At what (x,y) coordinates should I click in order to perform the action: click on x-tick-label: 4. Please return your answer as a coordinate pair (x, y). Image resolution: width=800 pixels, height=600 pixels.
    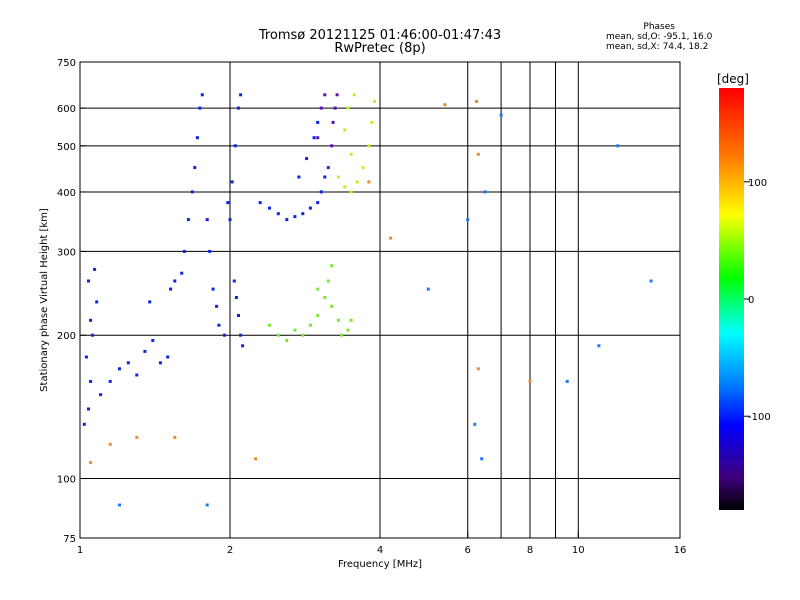
    Looking at the image, I should click on (380, 550).